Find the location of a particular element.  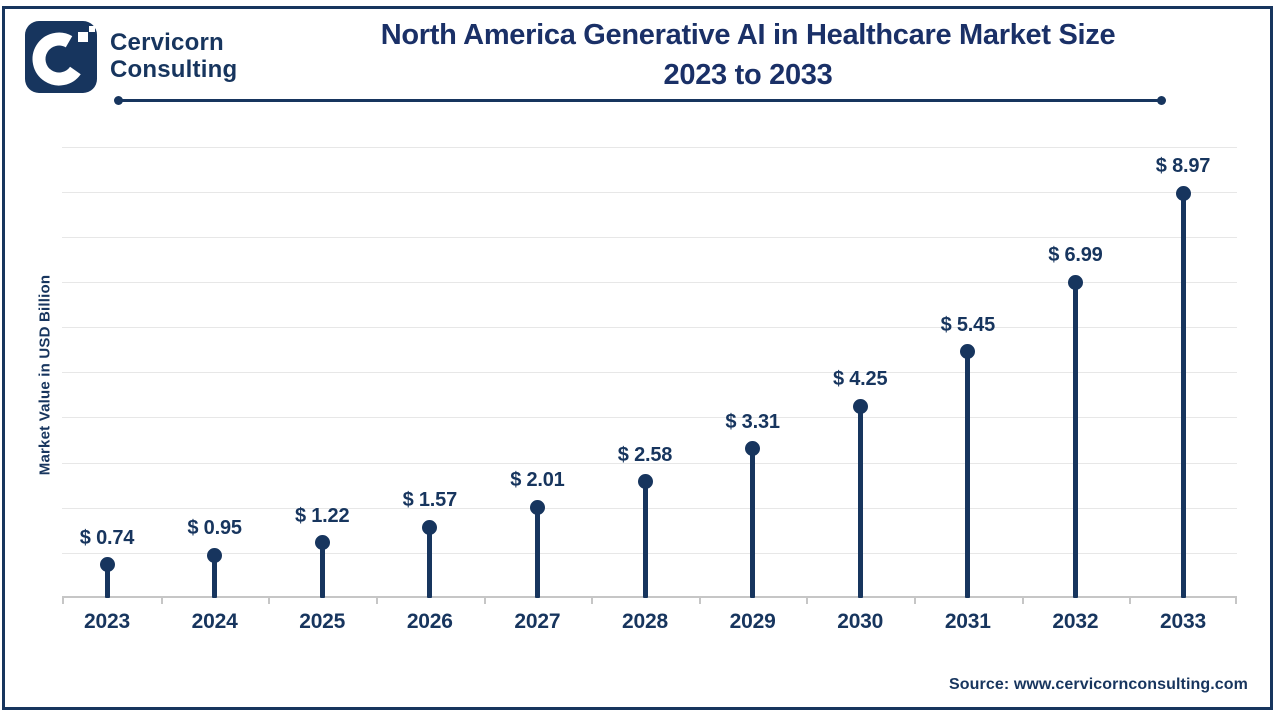

brand-name: Cervicorn Consulting is located at coordinates (173, 56).